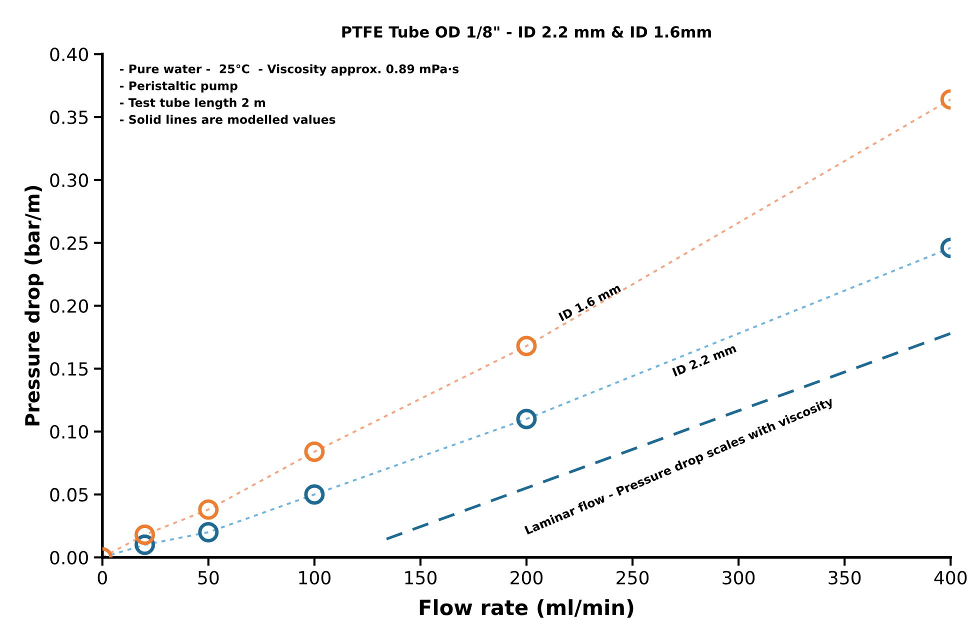  Describe the element at coordinates (69, 243) in the screenshot. I see `y-tick-label: 0.25` at that location.